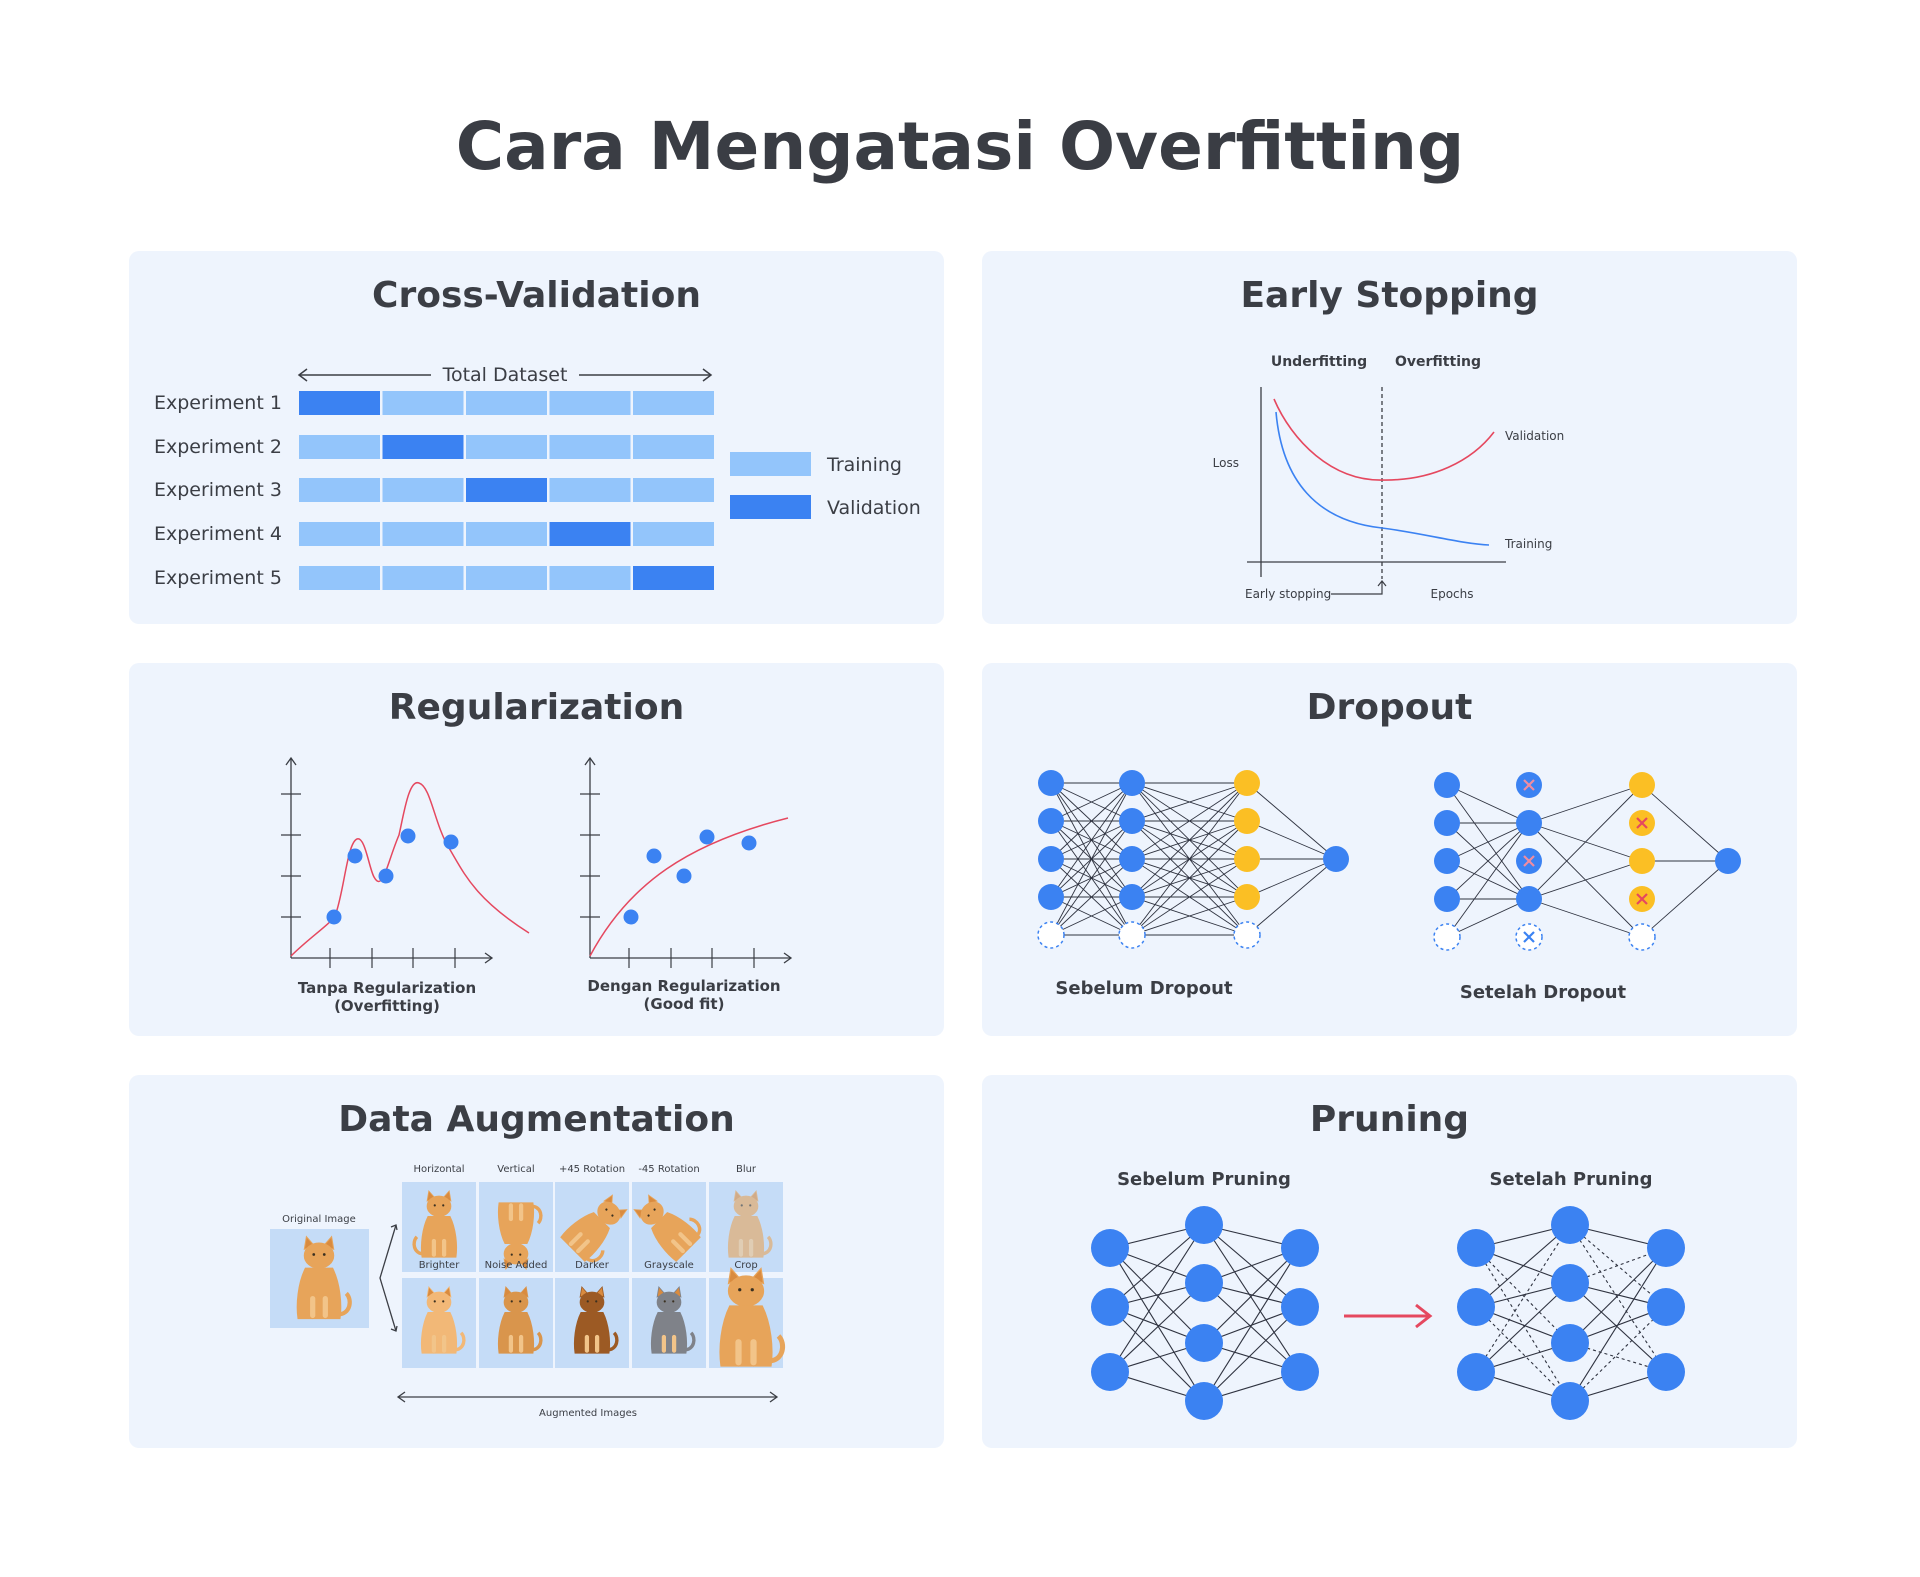 This screenshot has width=1920, height=1577. What do you see at coordinates (1319, 362) in the screenshot?
I see `underfitting-label: Underfitting` at bounding box center [1319, 362].